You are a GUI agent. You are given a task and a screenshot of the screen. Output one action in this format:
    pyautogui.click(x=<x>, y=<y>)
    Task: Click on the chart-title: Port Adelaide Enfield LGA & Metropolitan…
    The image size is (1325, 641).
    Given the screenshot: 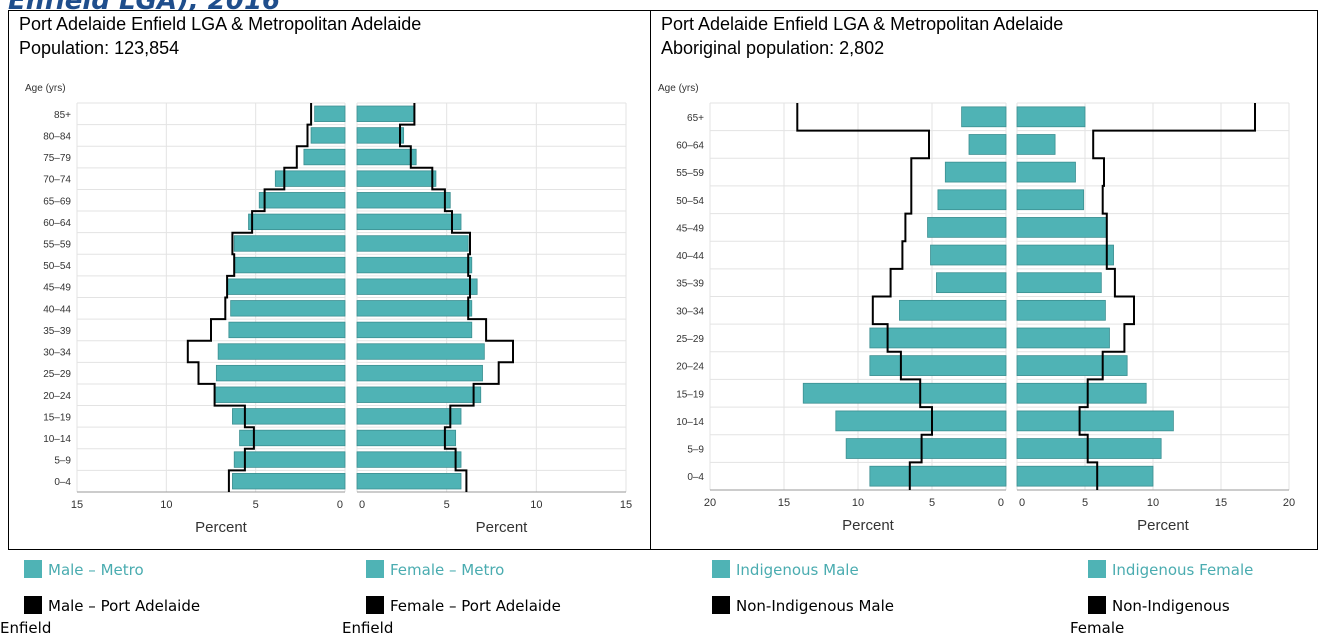 What is the action you would take?
    pyautogui.click(x=862, y=24)
    